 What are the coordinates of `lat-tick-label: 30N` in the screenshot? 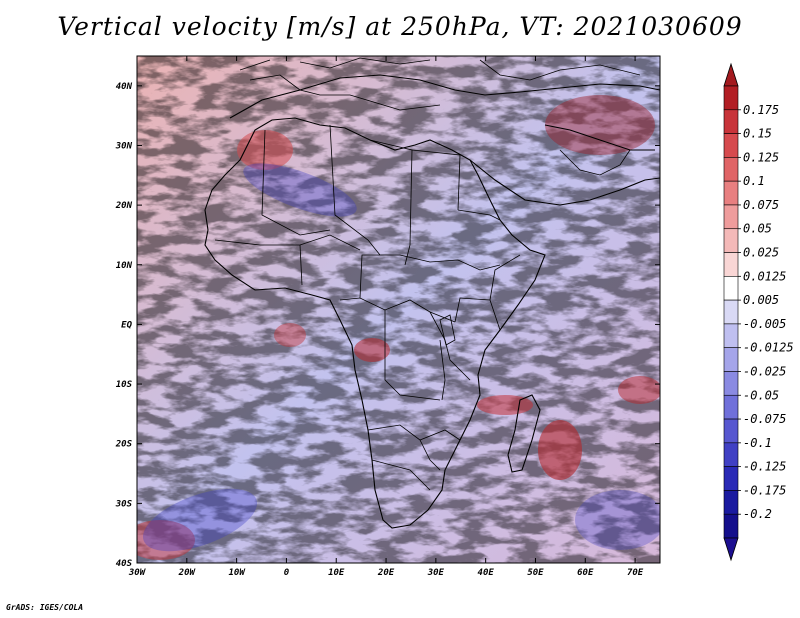 It's located at (124, 146).